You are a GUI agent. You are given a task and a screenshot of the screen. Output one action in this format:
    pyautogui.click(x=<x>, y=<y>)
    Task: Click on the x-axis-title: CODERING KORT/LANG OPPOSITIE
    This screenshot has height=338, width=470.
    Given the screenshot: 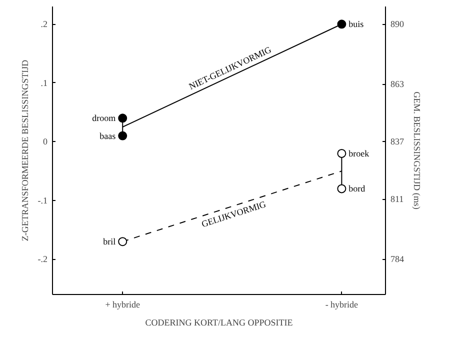 What is the action you would take?
    pyautogui.click(x=219, y=323)
    